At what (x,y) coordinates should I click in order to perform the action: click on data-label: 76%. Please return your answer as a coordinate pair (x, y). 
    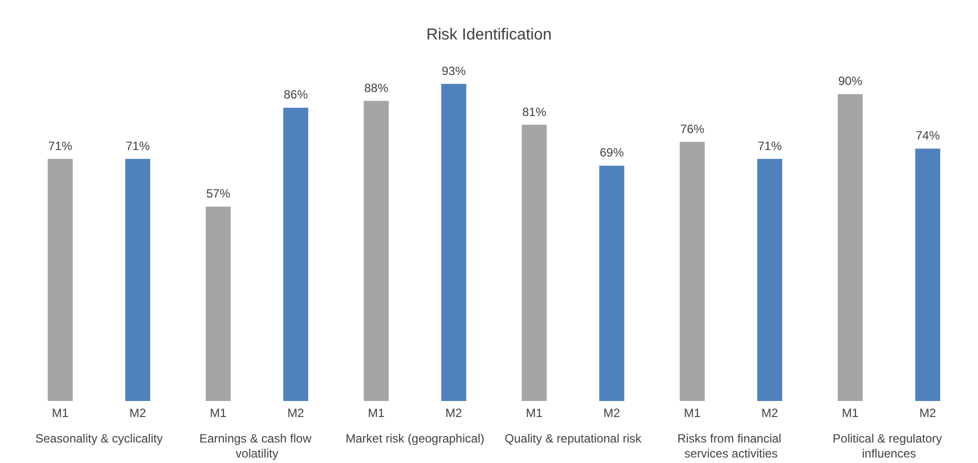
    Looking at the image, I should click on (692, 129).